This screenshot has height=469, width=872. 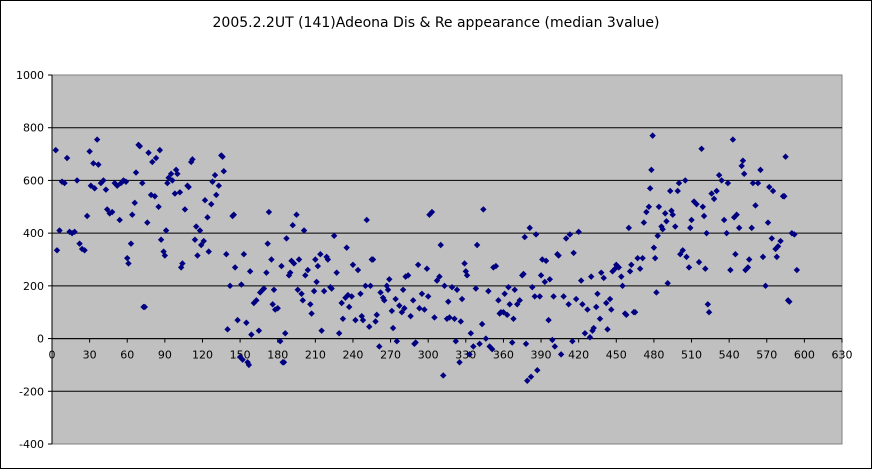 I want to click on x-tick-label: 120, so click(x=202, y=355).